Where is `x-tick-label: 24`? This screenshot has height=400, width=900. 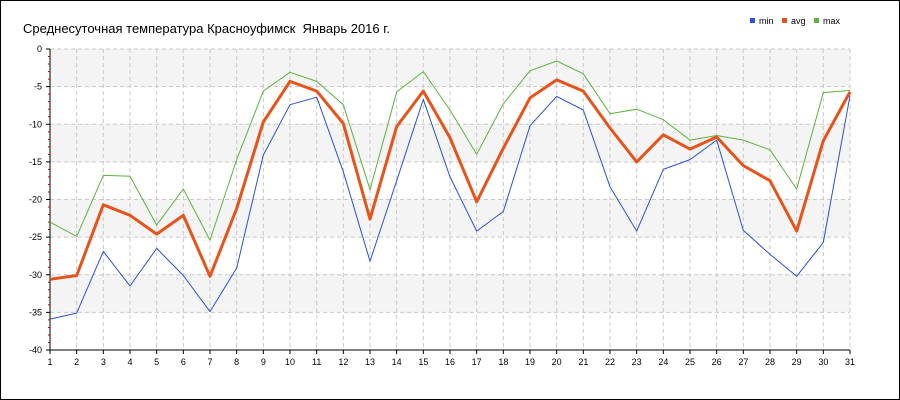 x-tick-label: 24 is located at coordinates (663, 362).